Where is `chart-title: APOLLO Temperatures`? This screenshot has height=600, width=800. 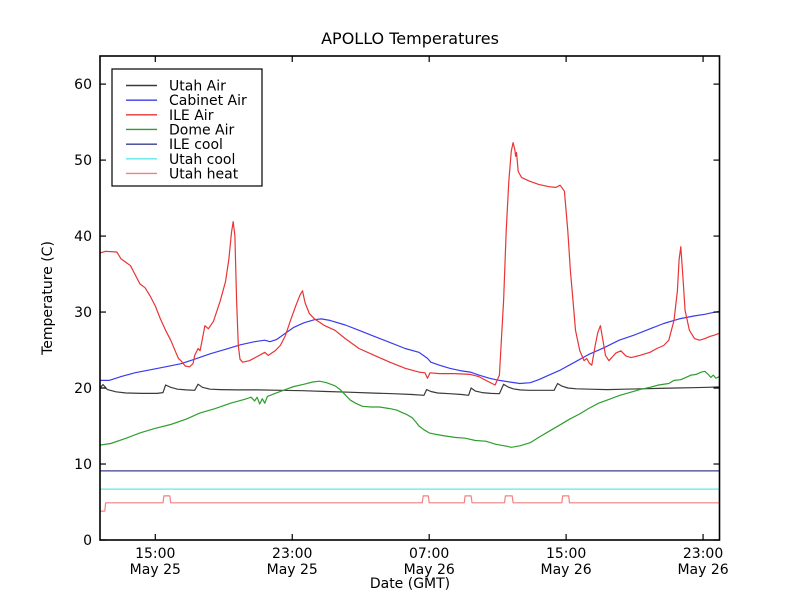
chart-title: APOLLO Temperatures is located at coordinates (410, 38).